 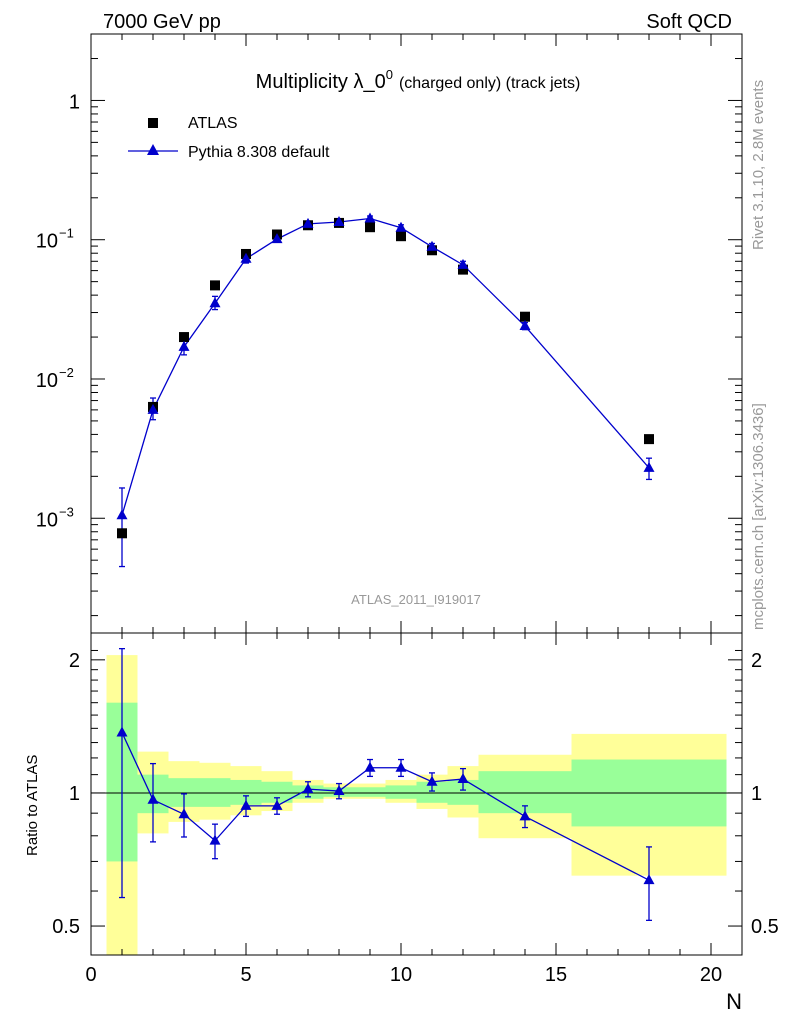 What do you see at coordinates (489, 83) in the screenshot?
I see `title-note: (charged only) (track jets)` at bounding box center [489, 83].